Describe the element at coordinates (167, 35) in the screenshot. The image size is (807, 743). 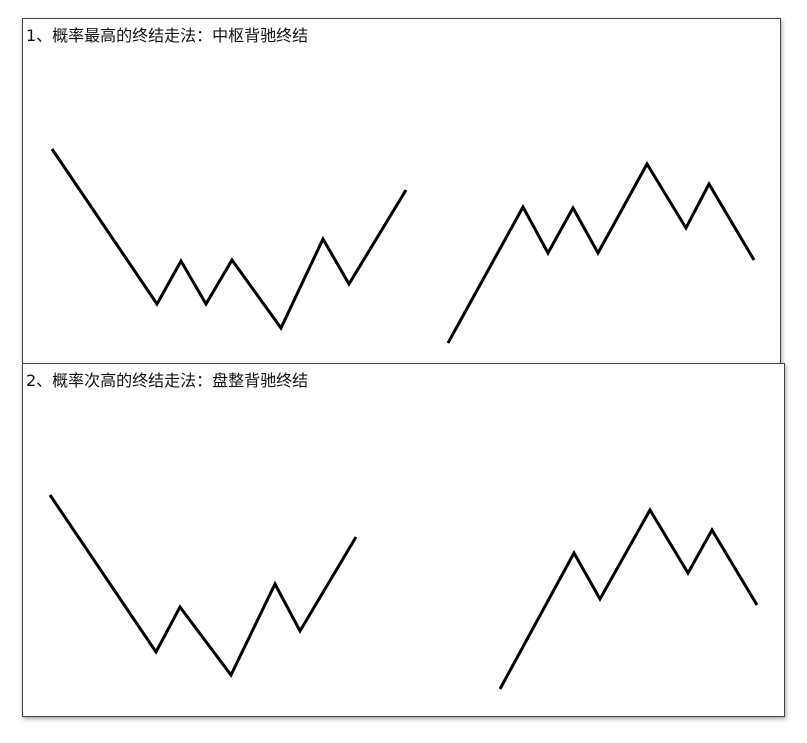
I see `panel-title: 1、概率最高的终结走法：中枢背驰终结` at that location.